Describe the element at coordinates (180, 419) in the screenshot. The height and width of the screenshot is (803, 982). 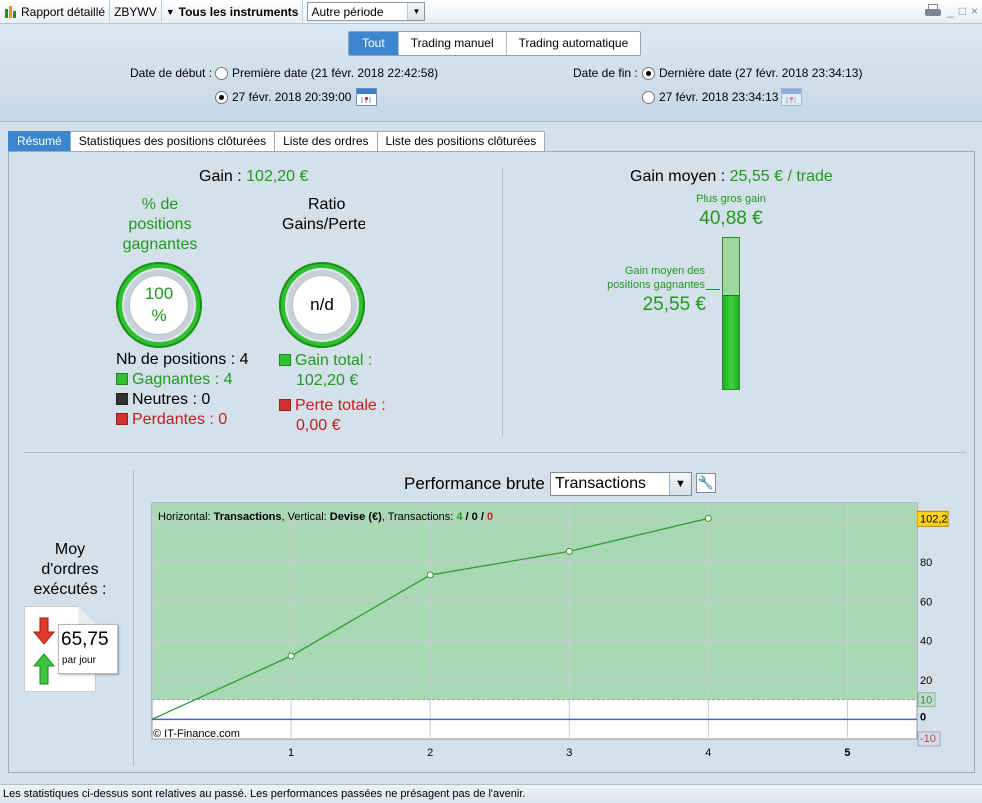
I see `losers-label: Perdantes : 0` at that location.